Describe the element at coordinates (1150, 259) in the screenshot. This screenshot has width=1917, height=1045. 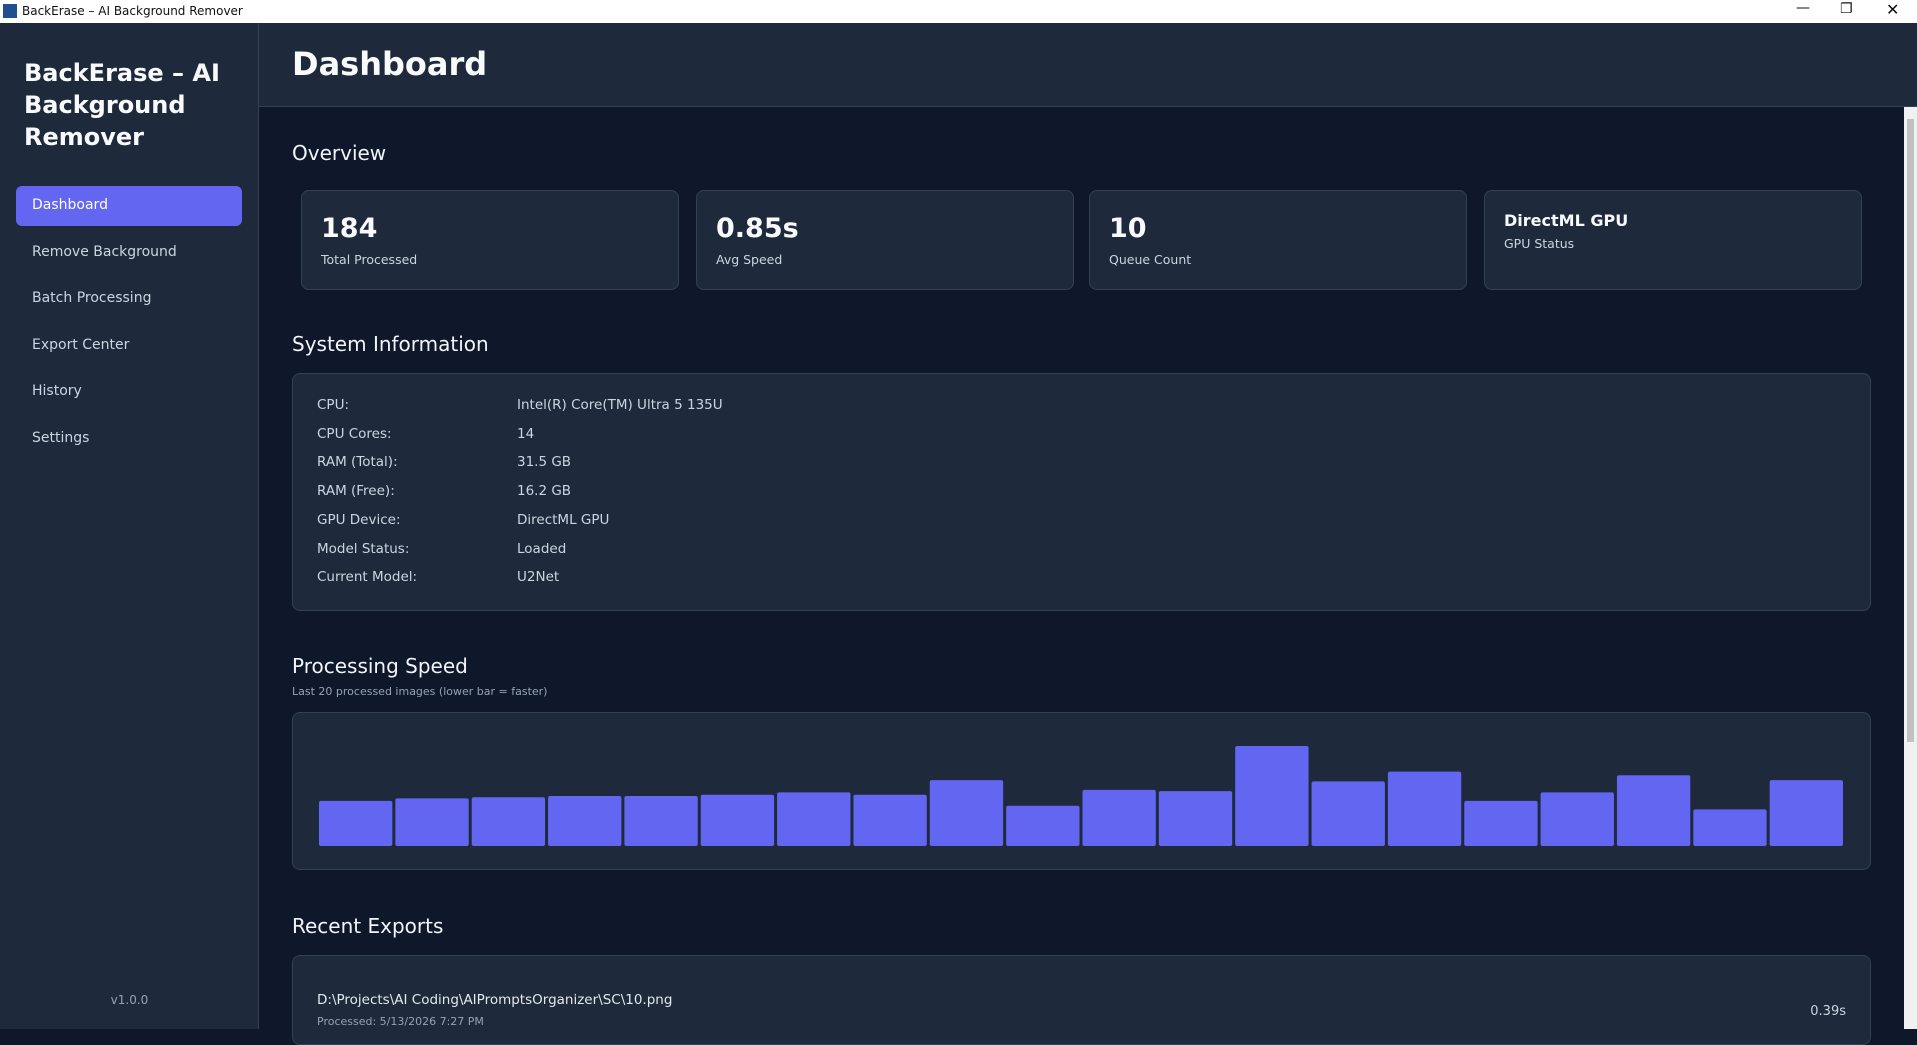
I see `stat-label: Queue Count` at that location.